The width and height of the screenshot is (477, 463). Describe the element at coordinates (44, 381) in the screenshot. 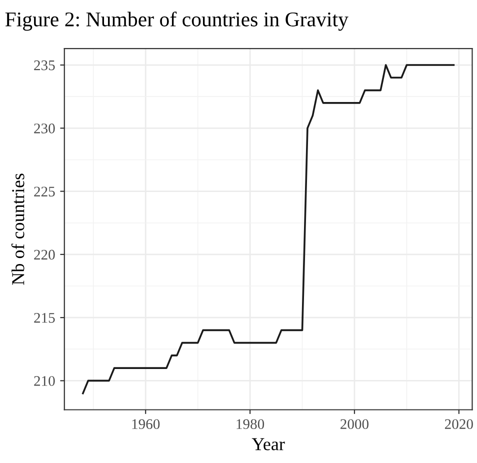

I see `y-tick-label: 210` at that location.